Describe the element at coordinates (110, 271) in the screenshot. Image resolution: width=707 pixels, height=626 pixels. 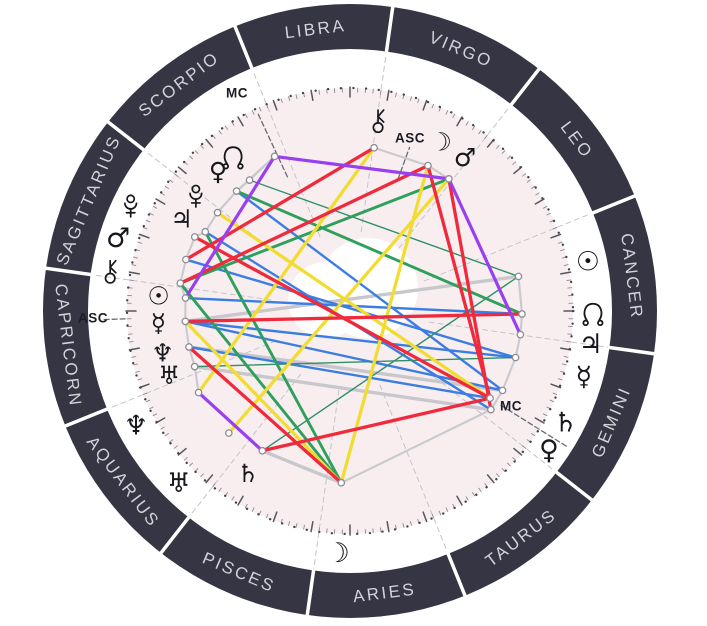
I see `planet-glyph-chiron-outer` at that location.